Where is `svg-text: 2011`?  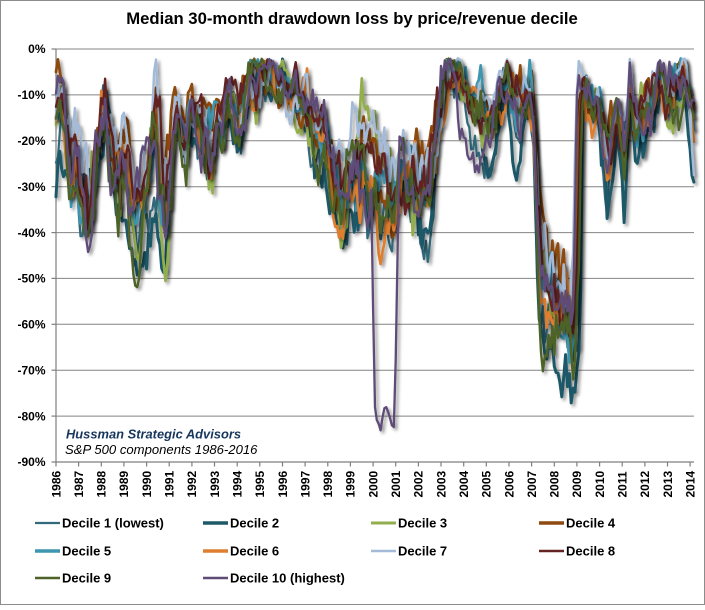
svg-text: 2011 is located at coordinates (623, 484).